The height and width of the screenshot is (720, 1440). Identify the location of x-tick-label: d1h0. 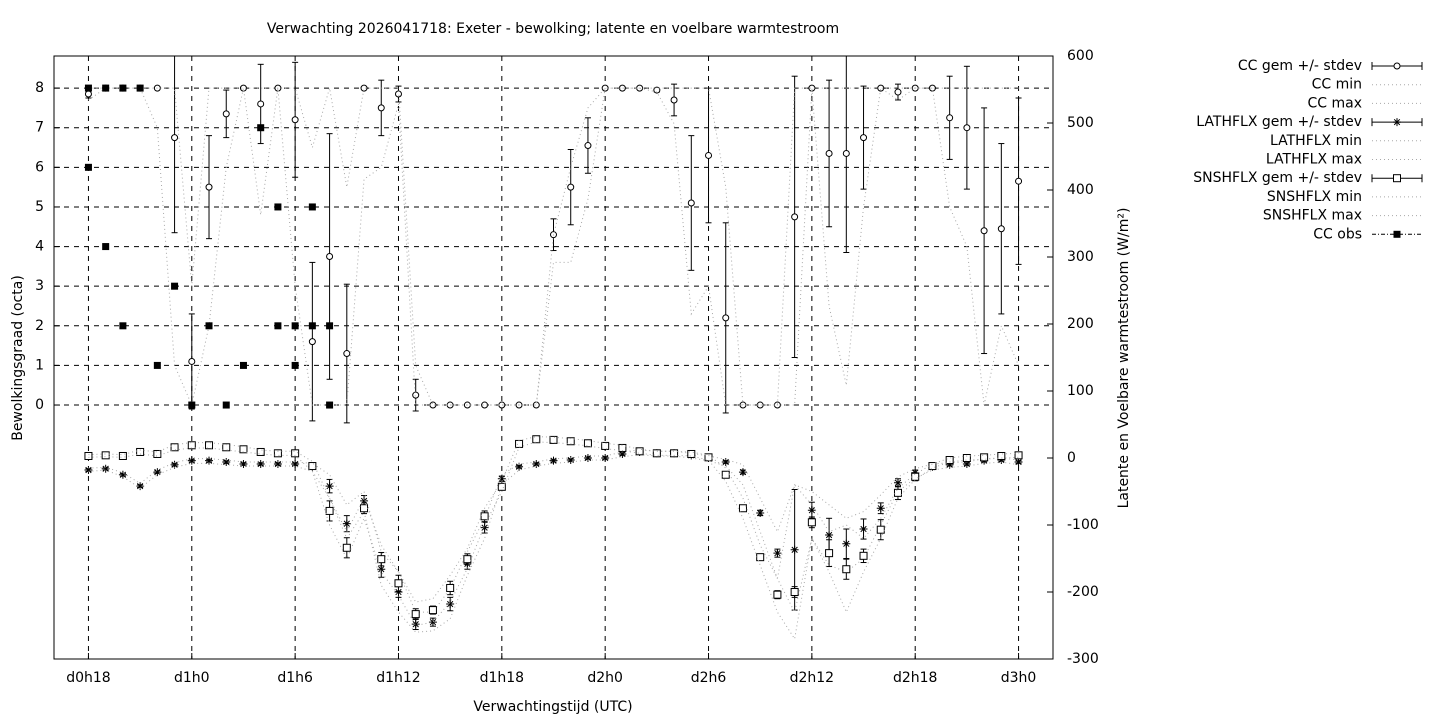
(192, 678).